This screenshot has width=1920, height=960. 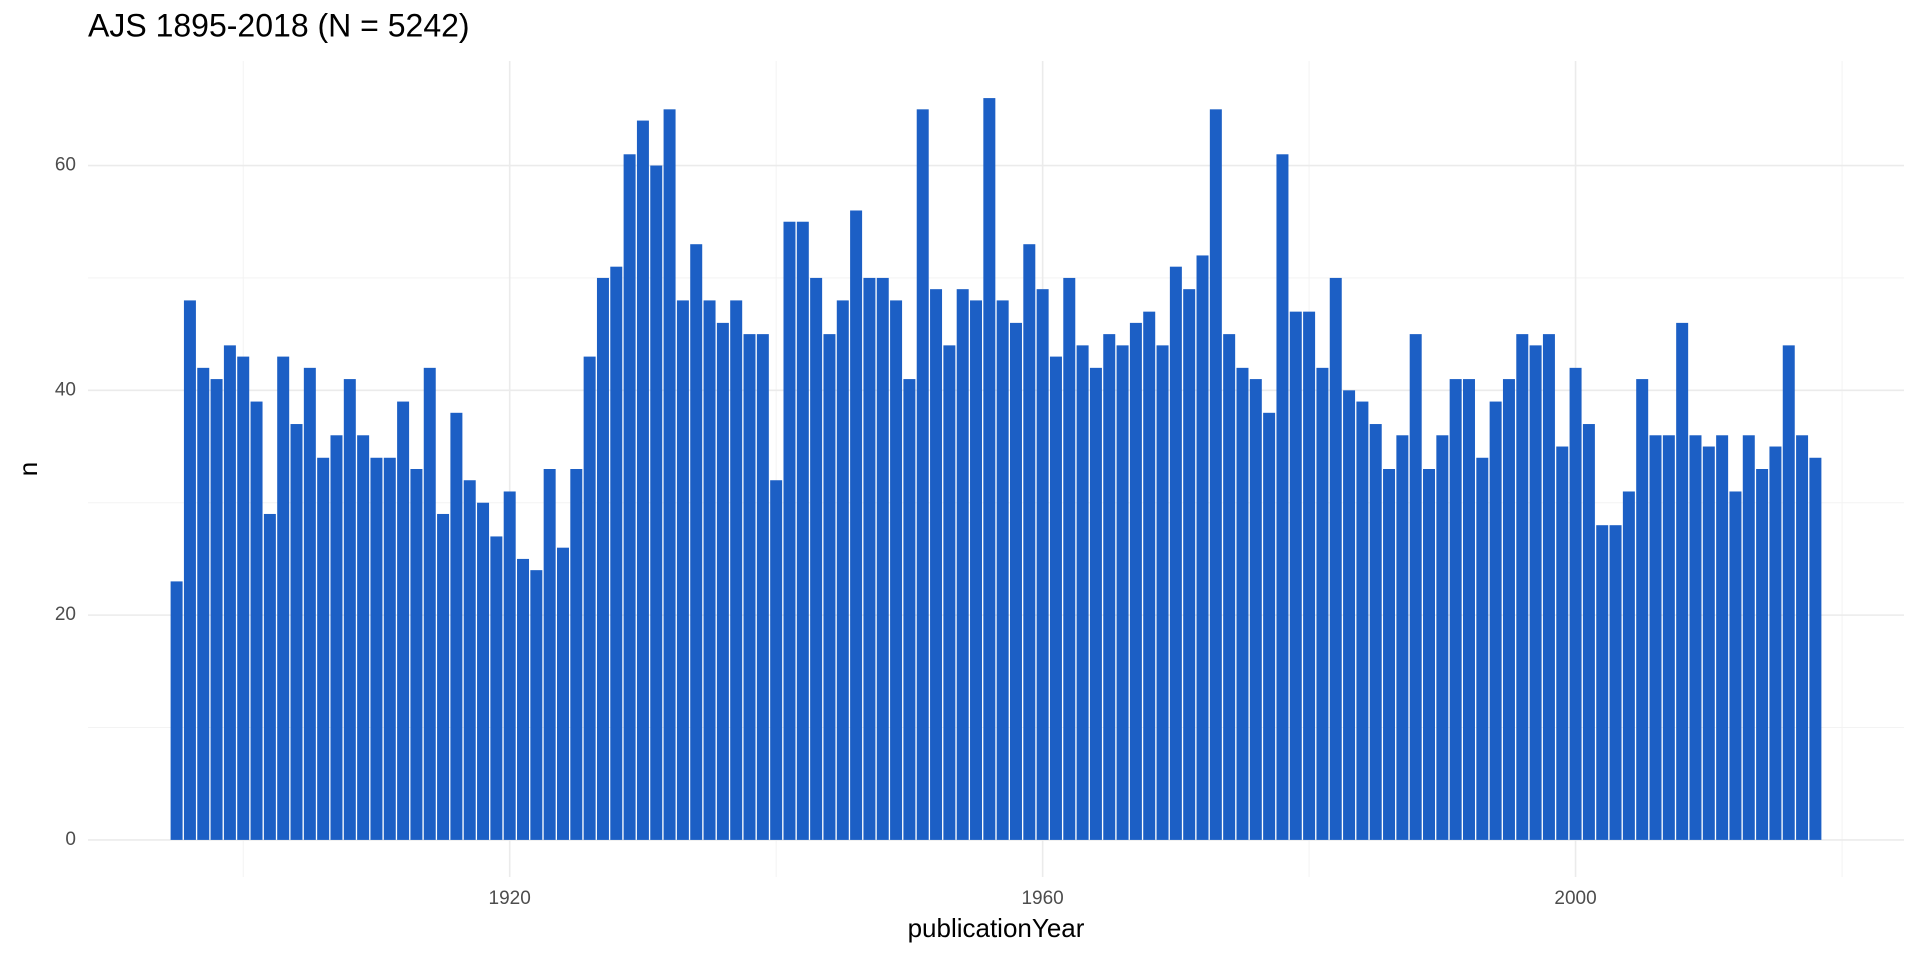 What do you see at coordinates (1042, 898) in the screenshot?
I see `x-tick-label: 1960` at bounding box center [1042, 898].